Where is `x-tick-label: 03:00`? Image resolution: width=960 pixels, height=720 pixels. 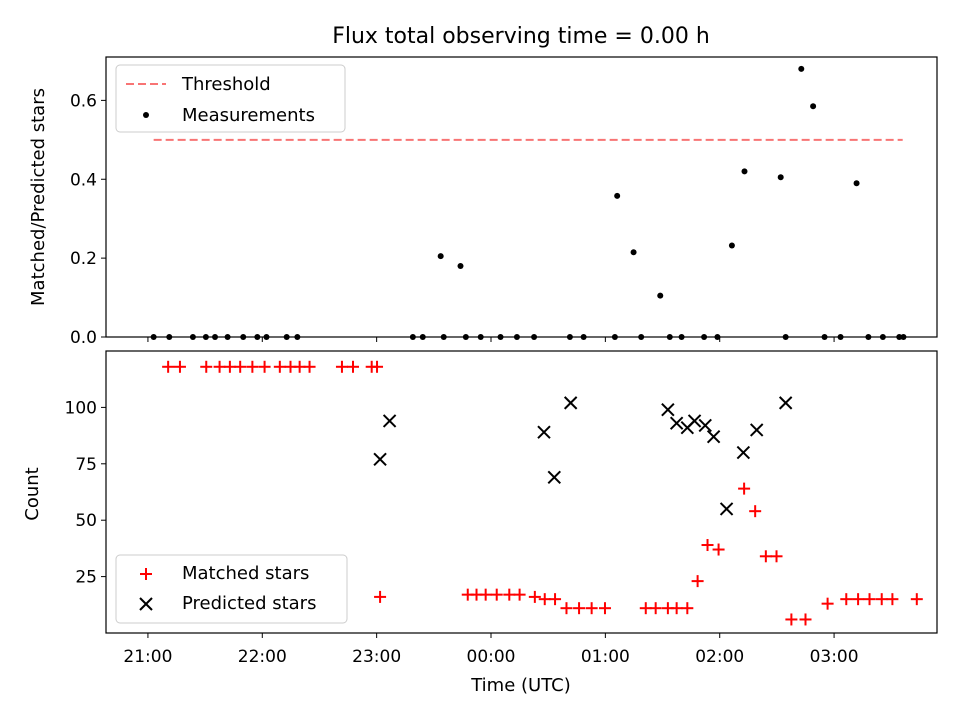
x-tick-label: 03:00 is located at coordinates (834, 657).